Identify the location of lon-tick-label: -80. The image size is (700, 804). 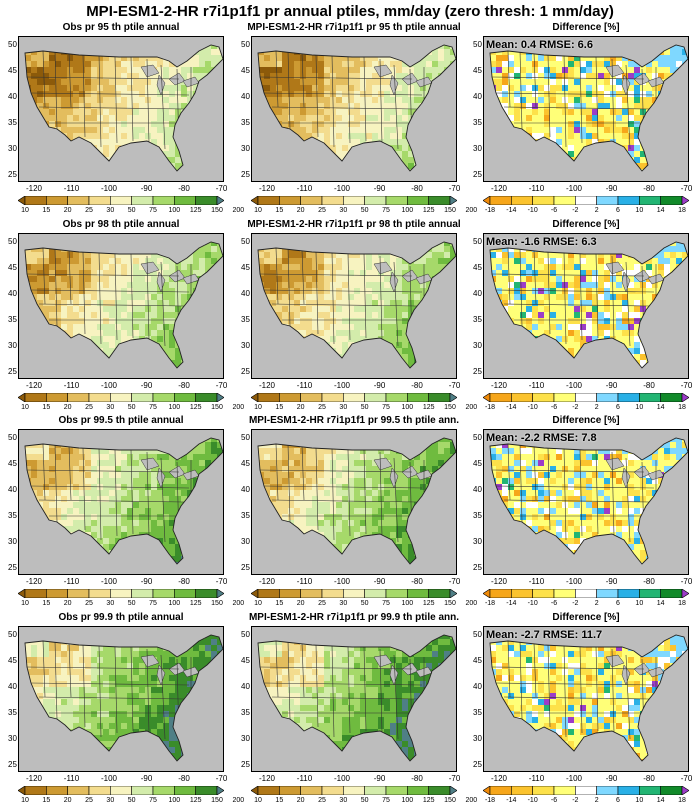
(417, 778).